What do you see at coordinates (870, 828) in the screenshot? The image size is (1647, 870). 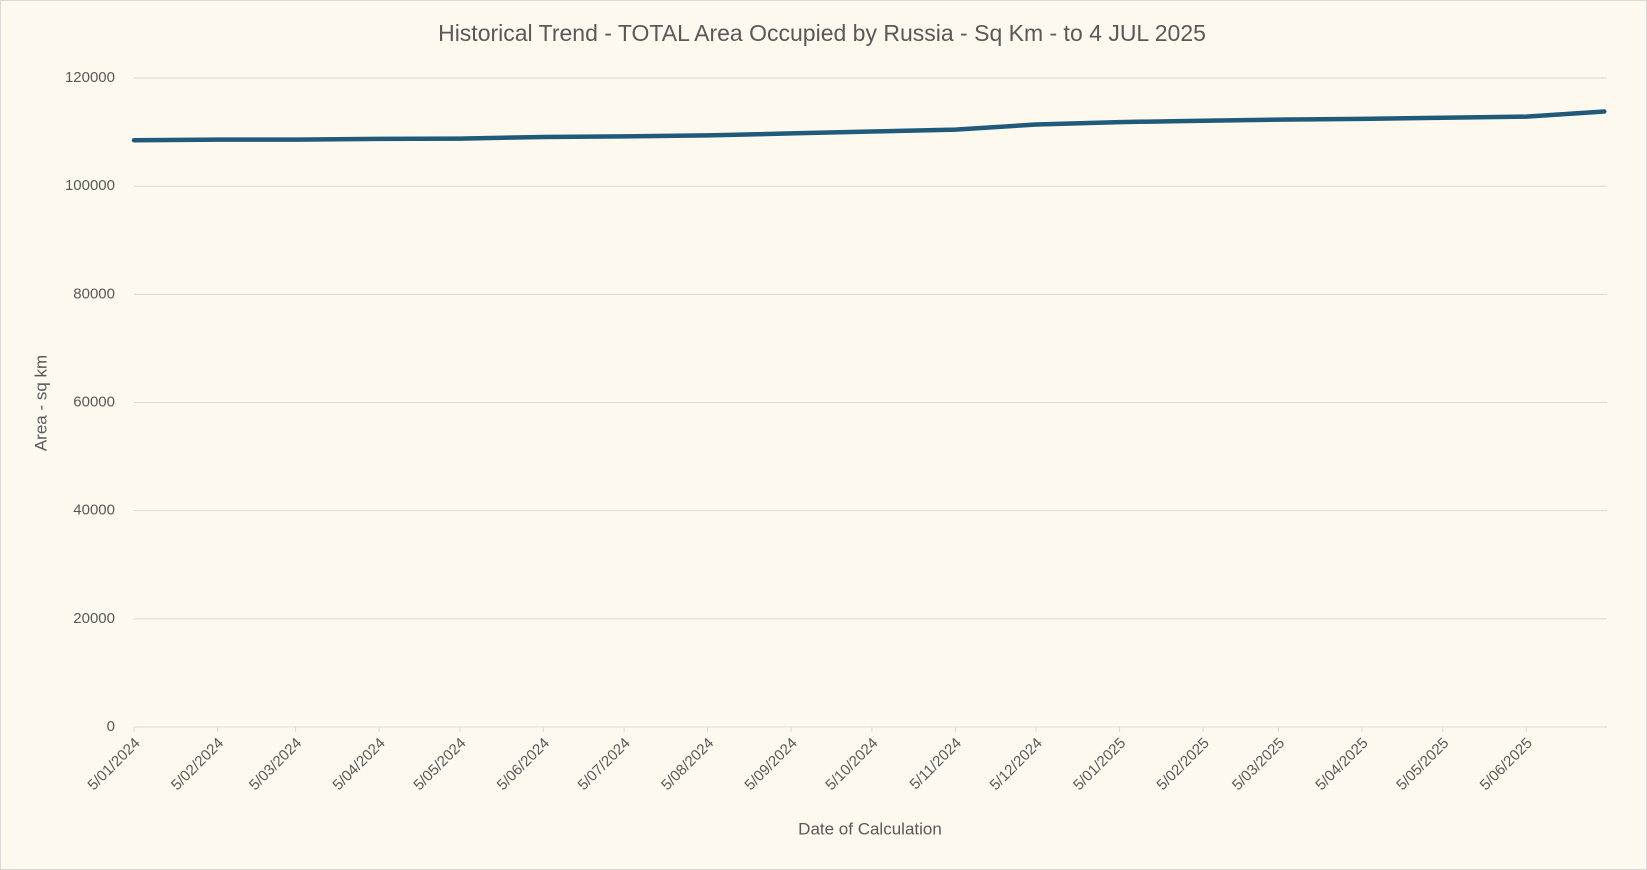 I see `x-axis-title: Date of Calculation` at bounding box center [870, 828].